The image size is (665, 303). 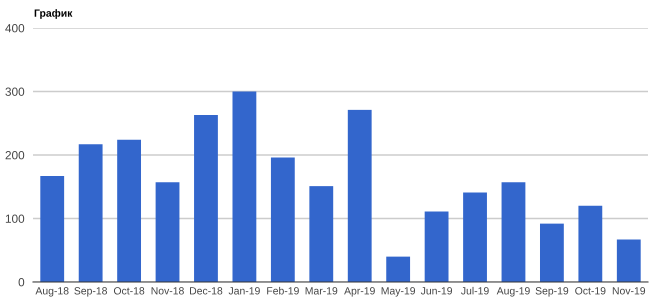 I want to click on x-tick-label: Dec-18, so click(x=206, y=291).